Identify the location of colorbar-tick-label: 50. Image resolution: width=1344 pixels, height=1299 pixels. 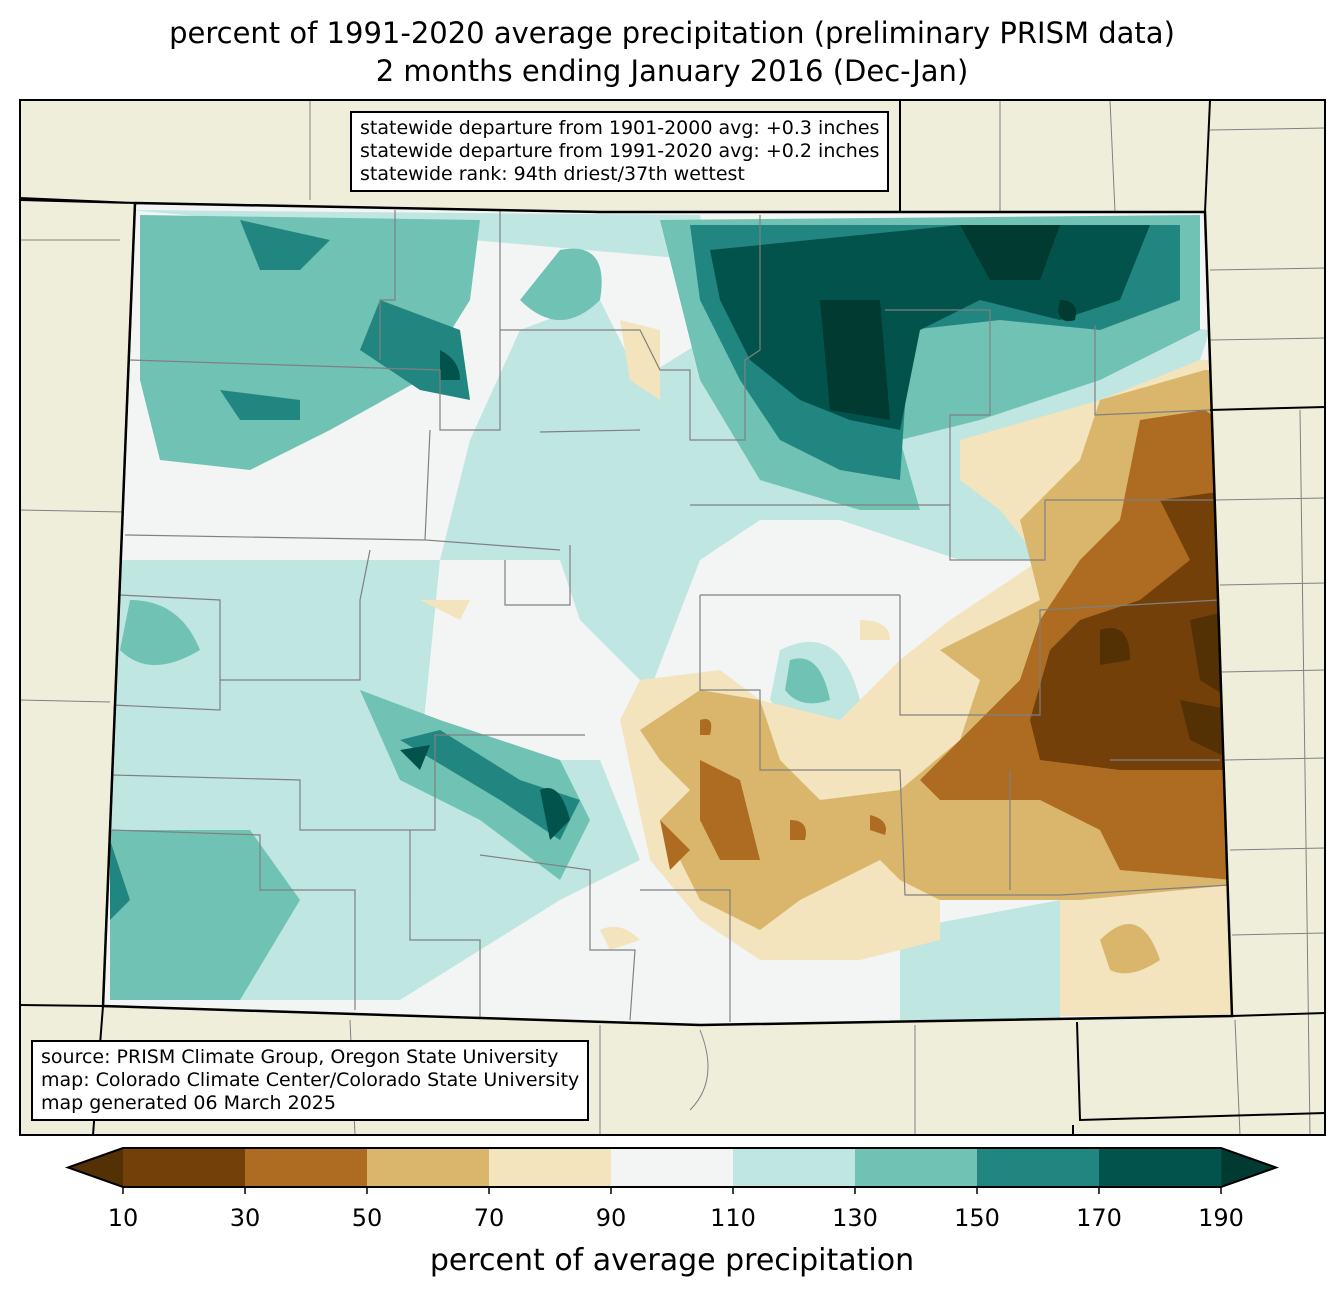
(367, 1218).